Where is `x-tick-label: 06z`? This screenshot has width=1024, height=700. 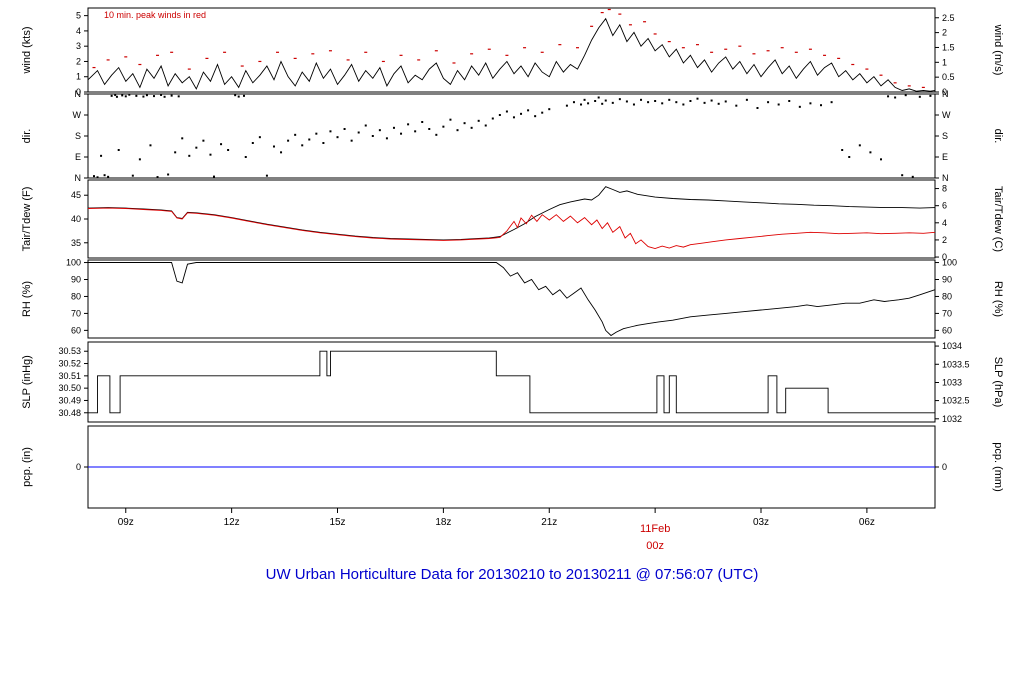
x-tick-label: 06z is located at coordinates (867, 522).